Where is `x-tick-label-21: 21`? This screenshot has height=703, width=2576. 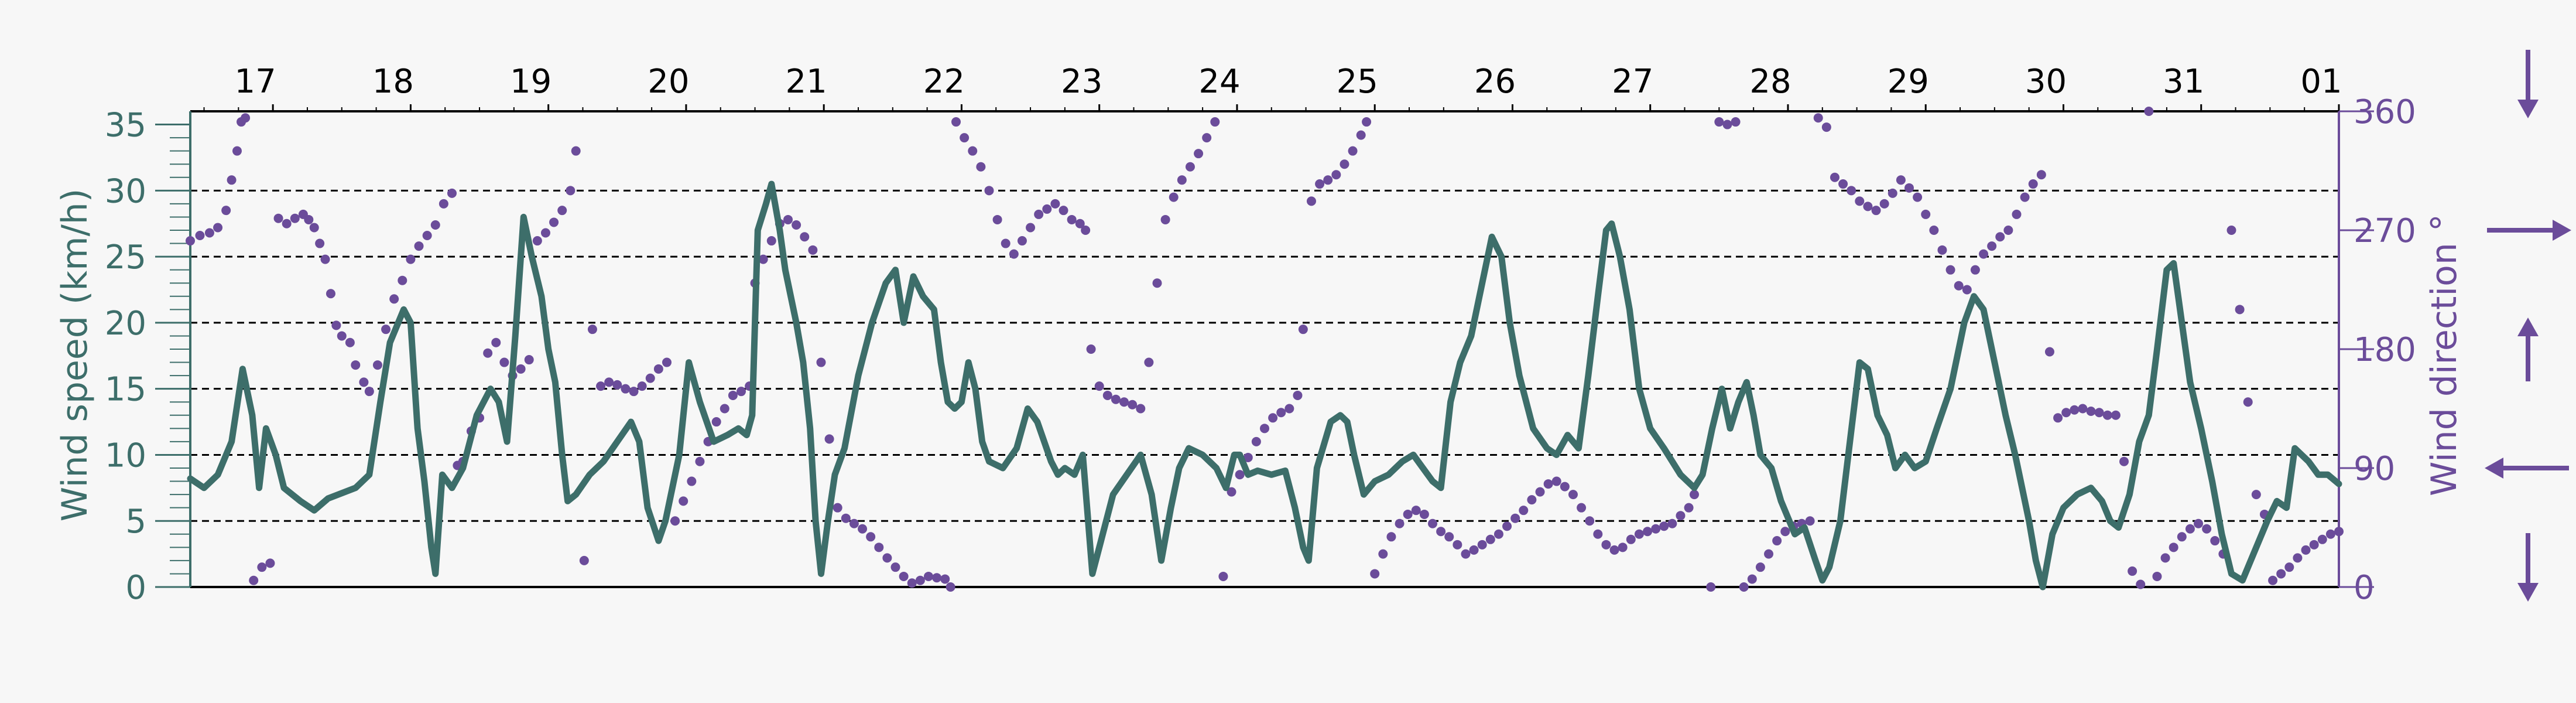 x-tick-label-21: 21 is located at coordinates (806, 82).